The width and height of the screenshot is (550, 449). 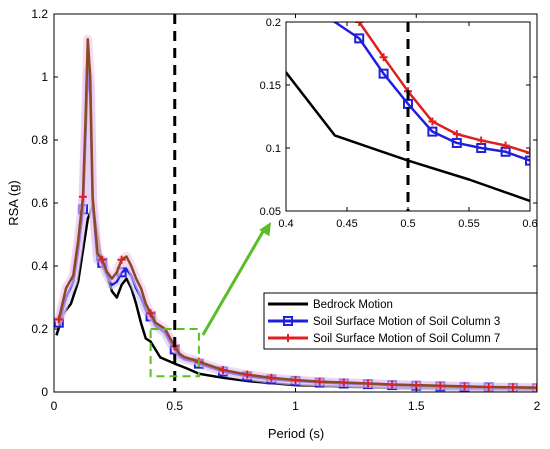 What do you see at coordinates (39, 266) in the screenshot?
I see `y-tick-label: 0.4` at bounding box center [39, 266].